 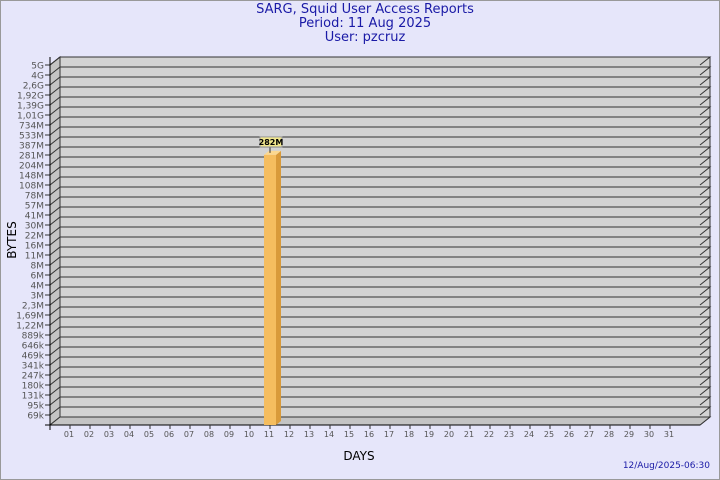 What do you see at coordinates (289, 434) in the screenshot?
I see `x-tick-label: 12` at bounding box center [289, 434].